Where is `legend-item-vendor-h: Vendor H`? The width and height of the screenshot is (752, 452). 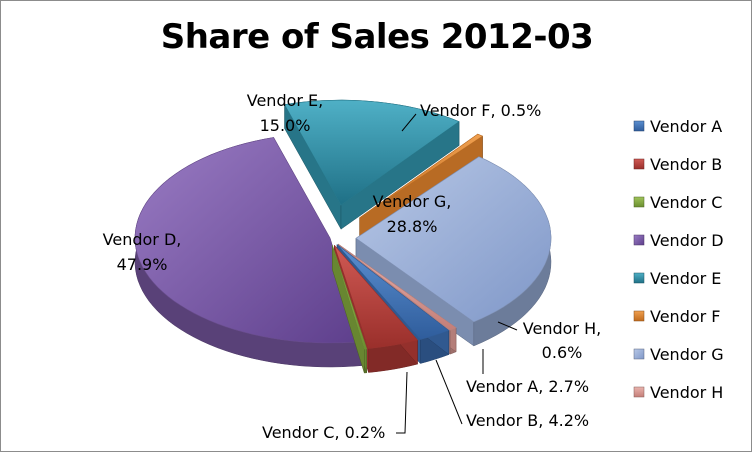
legend-item-vendor-h: Vendor H is located at coordinates (678, 392).